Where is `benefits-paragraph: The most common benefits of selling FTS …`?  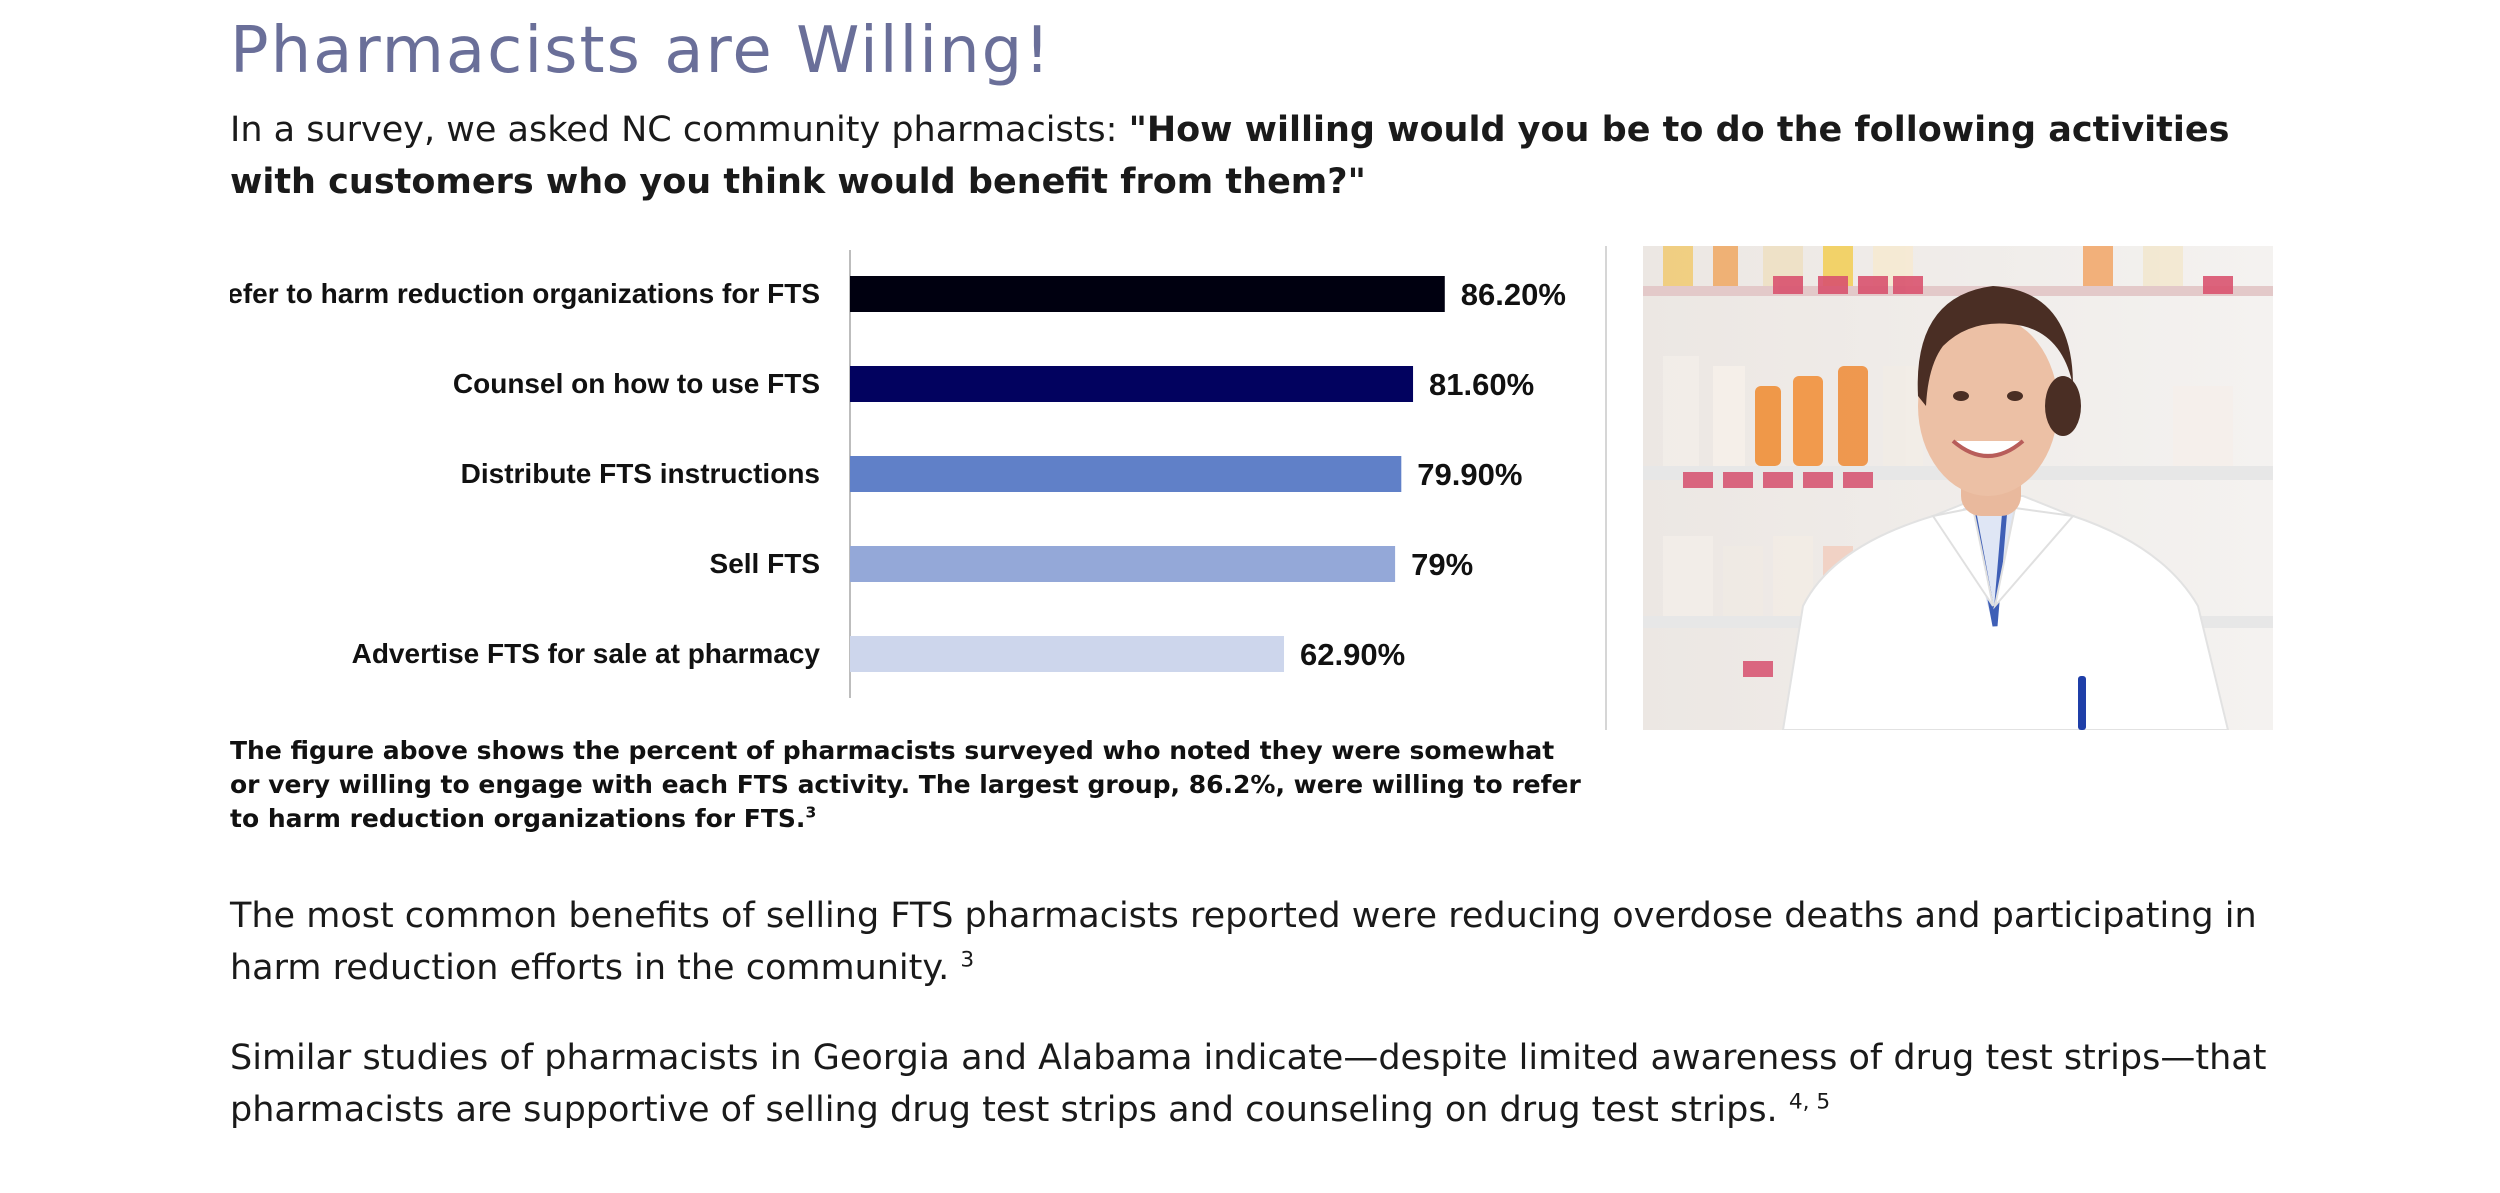 benefits-paragraph: The most common benefits of selling FTS … is located at coordinates (1260, 942).